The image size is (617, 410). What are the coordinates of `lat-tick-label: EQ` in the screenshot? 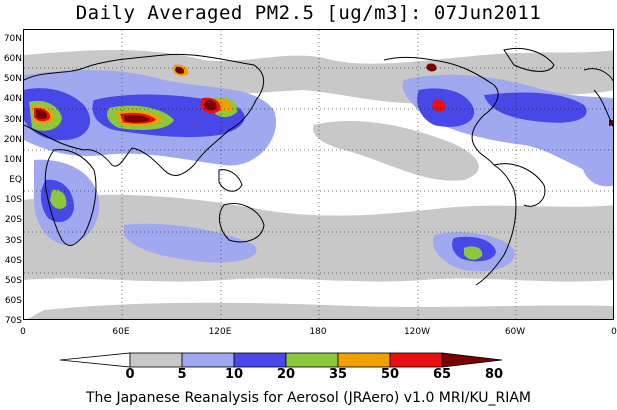 It's located at (15, 180).